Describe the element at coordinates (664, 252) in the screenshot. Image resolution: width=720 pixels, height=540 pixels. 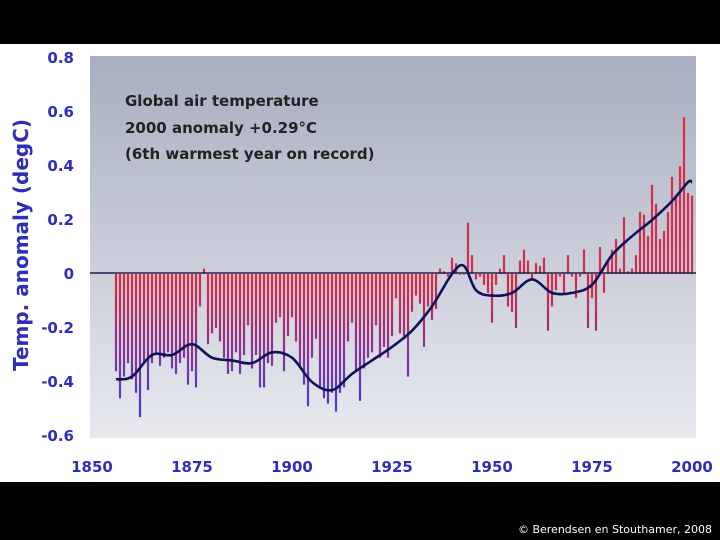
I see `bar-1993` at that location.